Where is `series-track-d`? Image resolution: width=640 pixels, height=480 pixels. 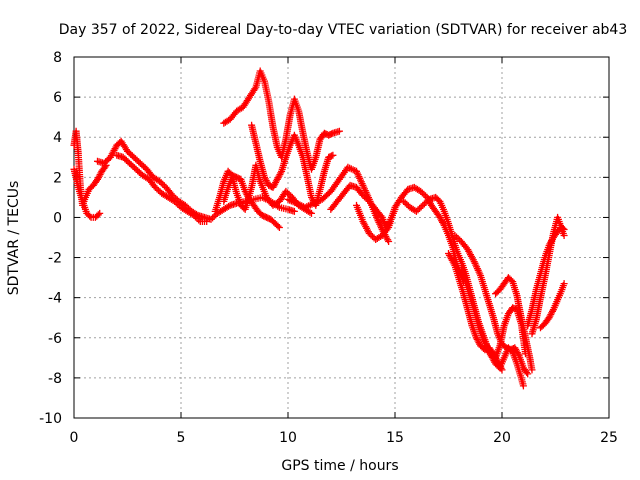 series-track-d is located at coordinates (162, 188).